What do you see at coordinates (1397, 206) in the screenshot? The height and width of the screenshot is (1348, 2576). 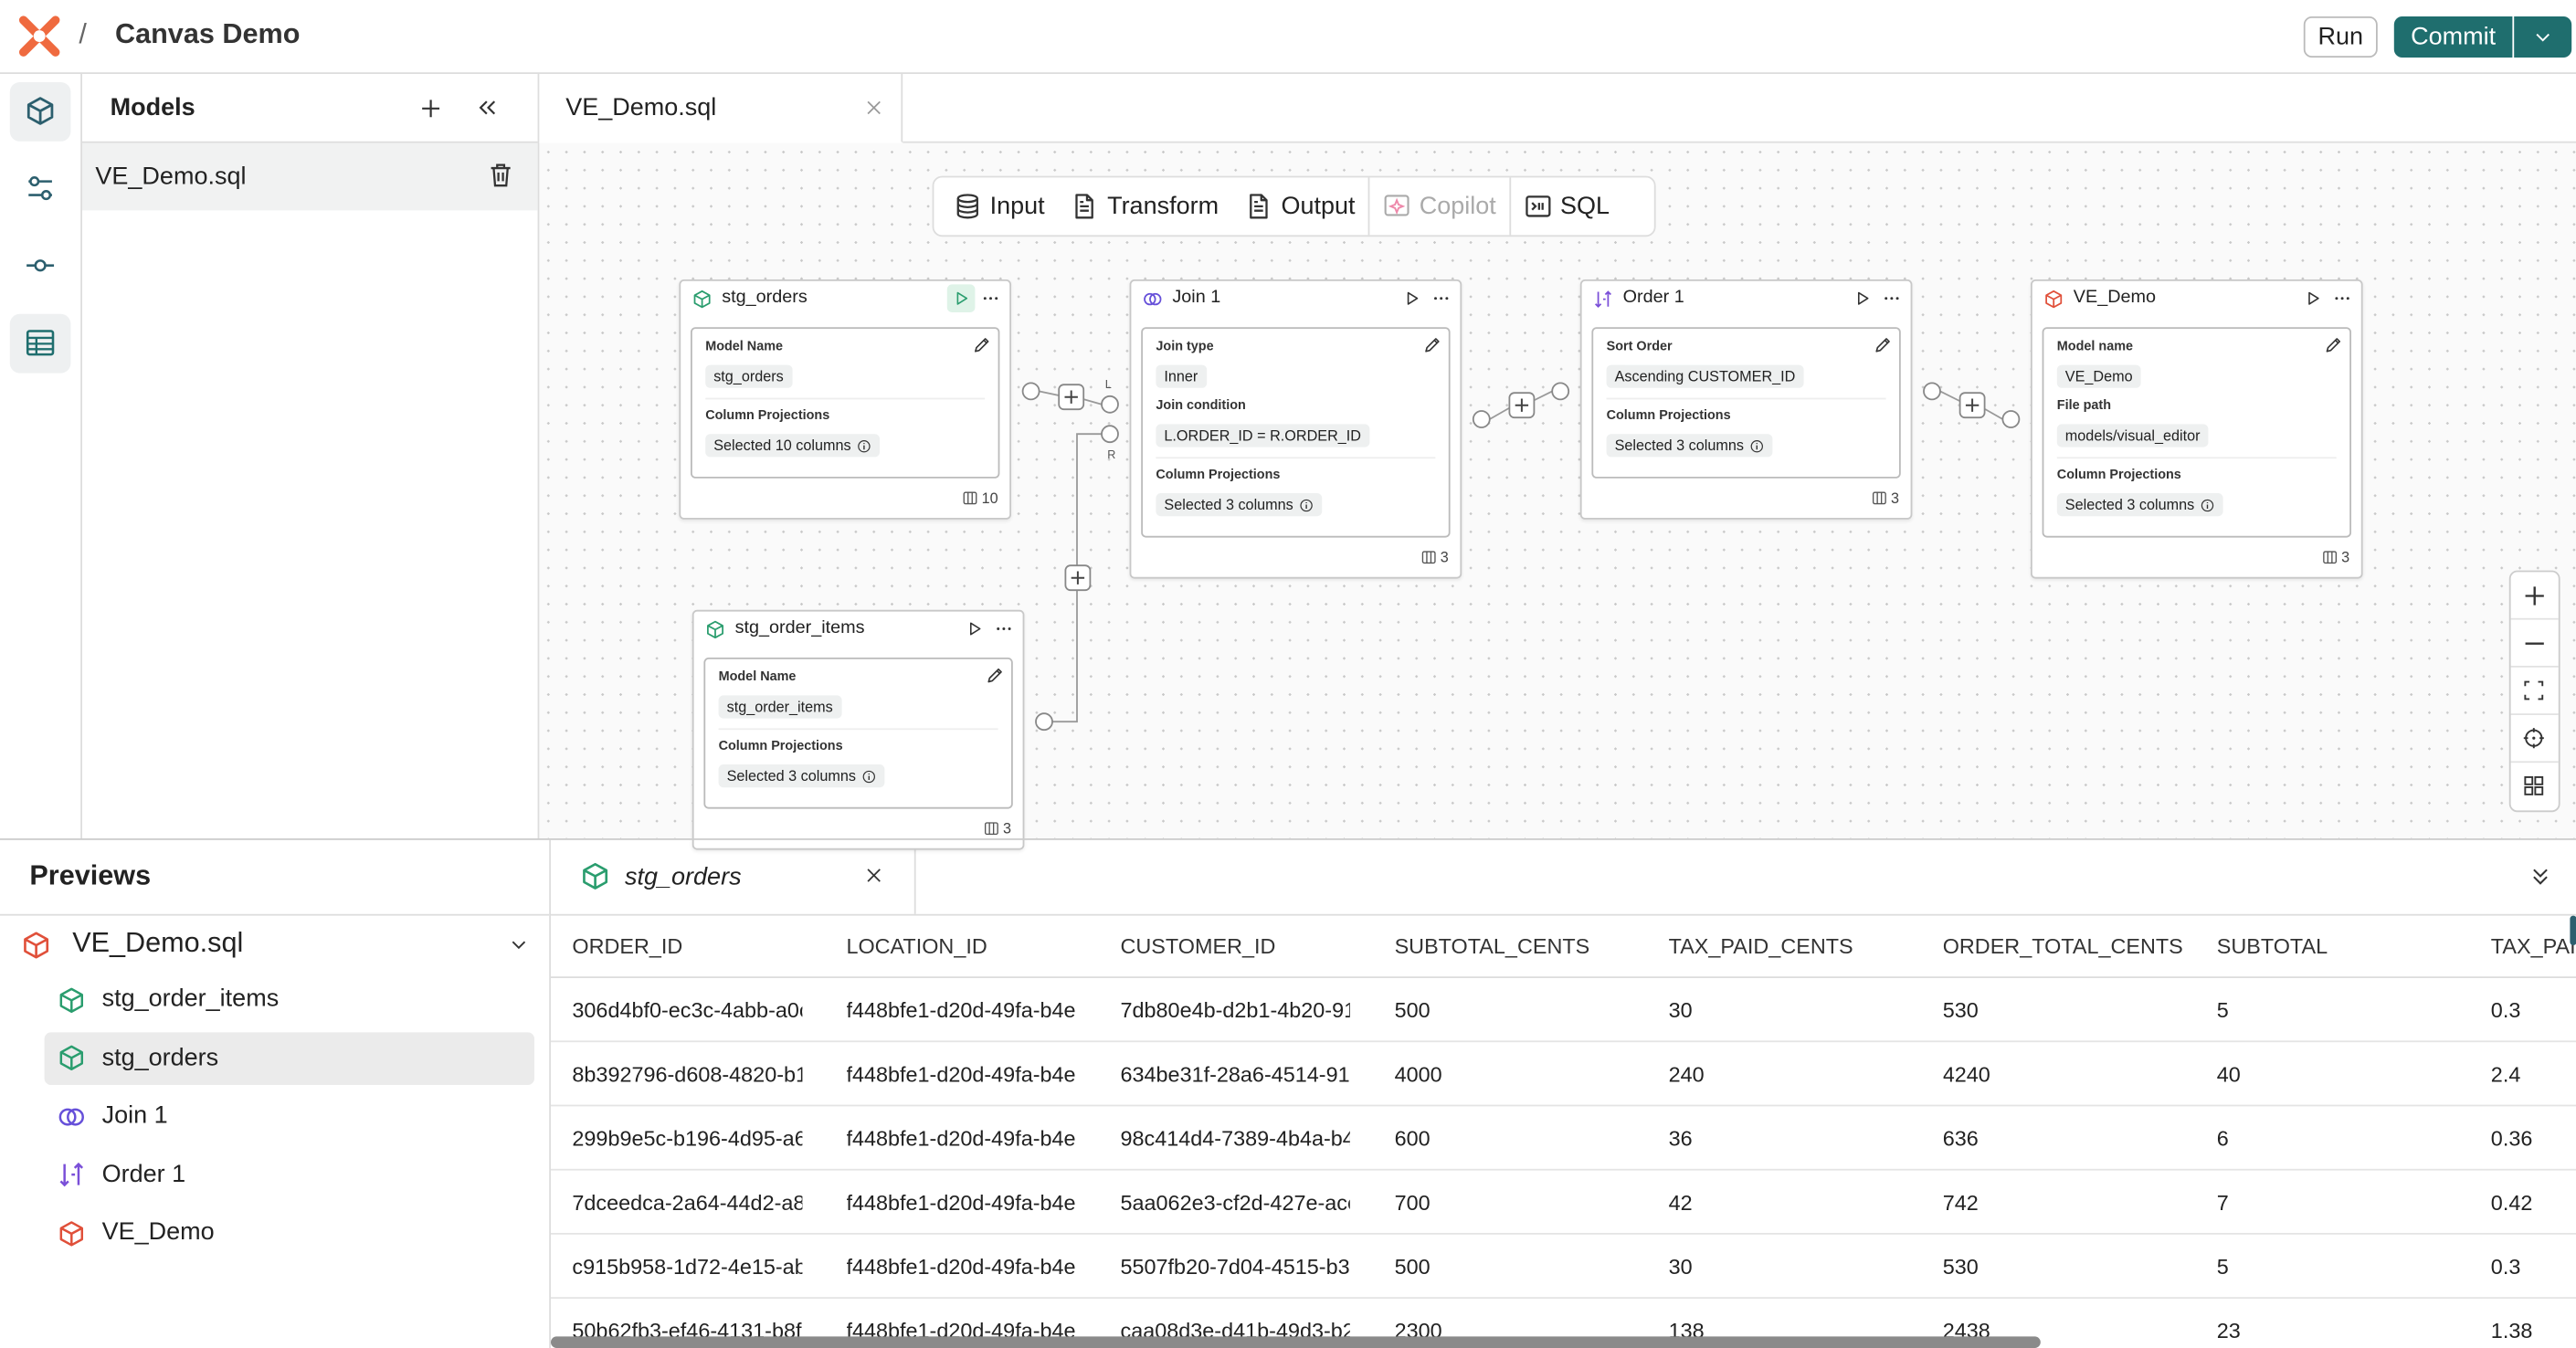 I see `spark-icon-part` at bounding box center [1397, 206].